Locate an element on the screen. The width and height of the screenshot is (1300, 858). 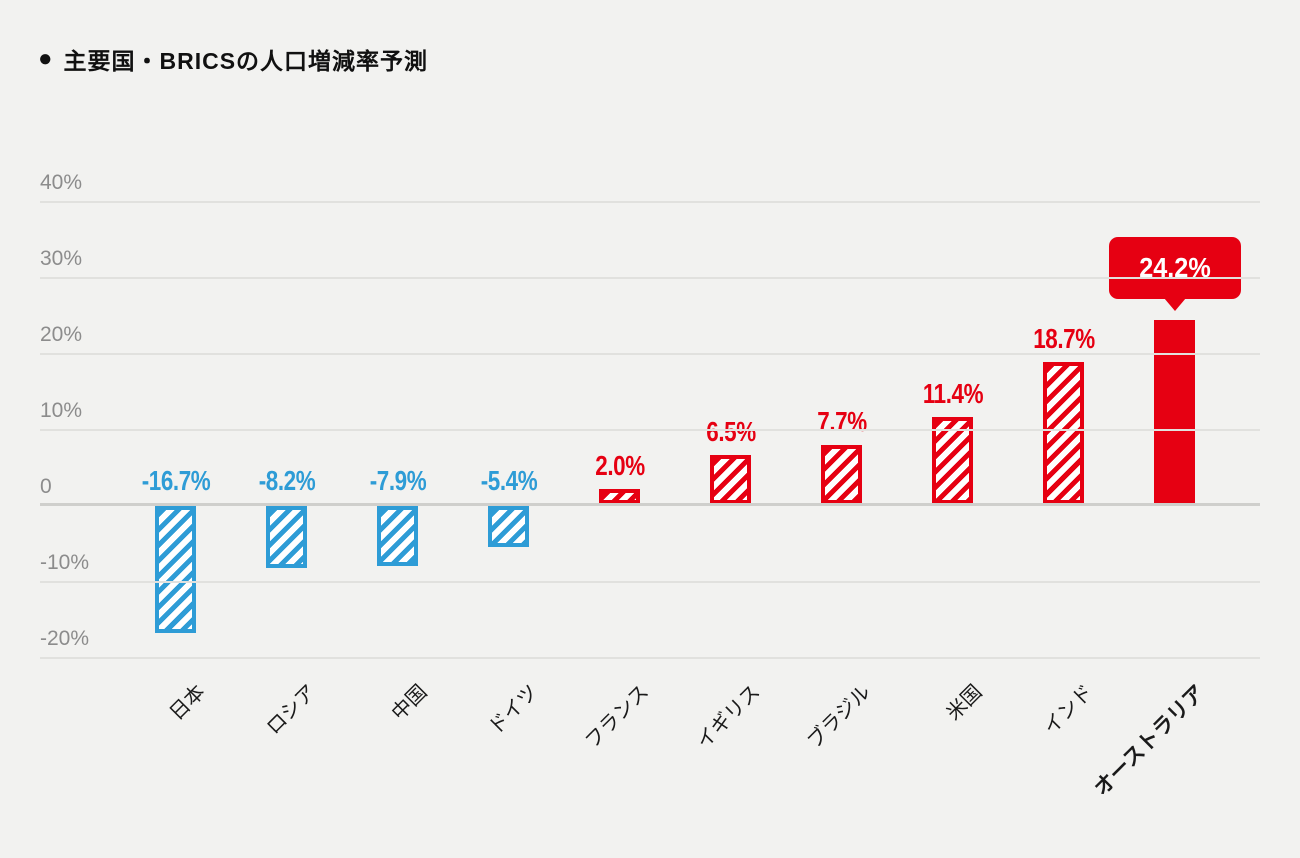
y-tick-label--10%: -10% is located at coordinates (65, 562).